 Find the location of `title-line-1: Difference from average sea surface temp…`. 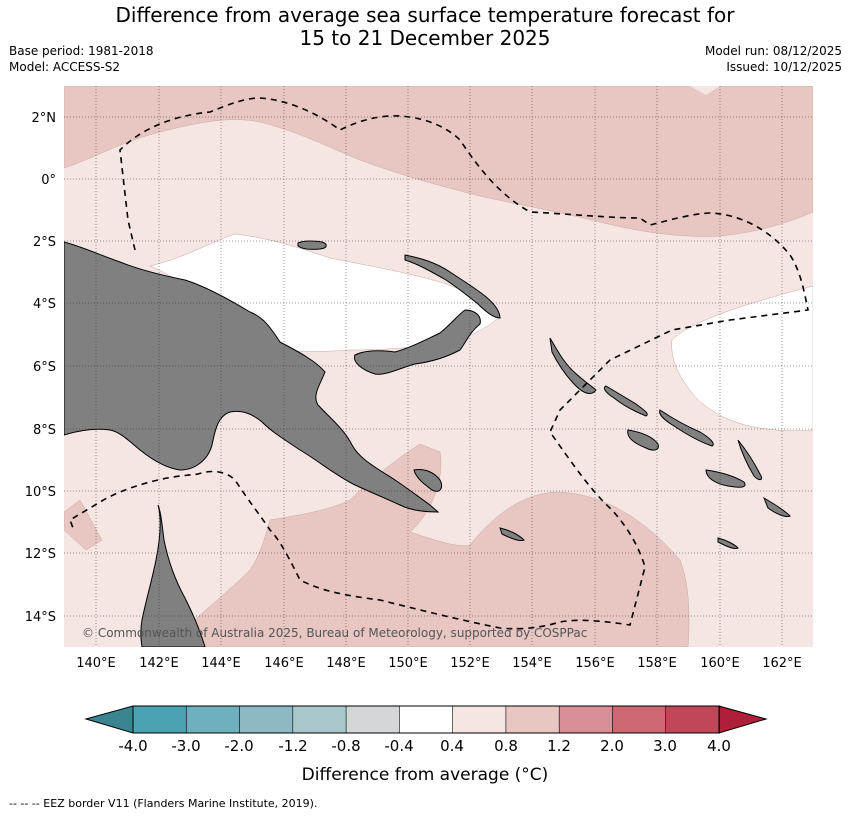

title-line-1: Difference from average sea surface temp… is located at coordinates (425, 15).